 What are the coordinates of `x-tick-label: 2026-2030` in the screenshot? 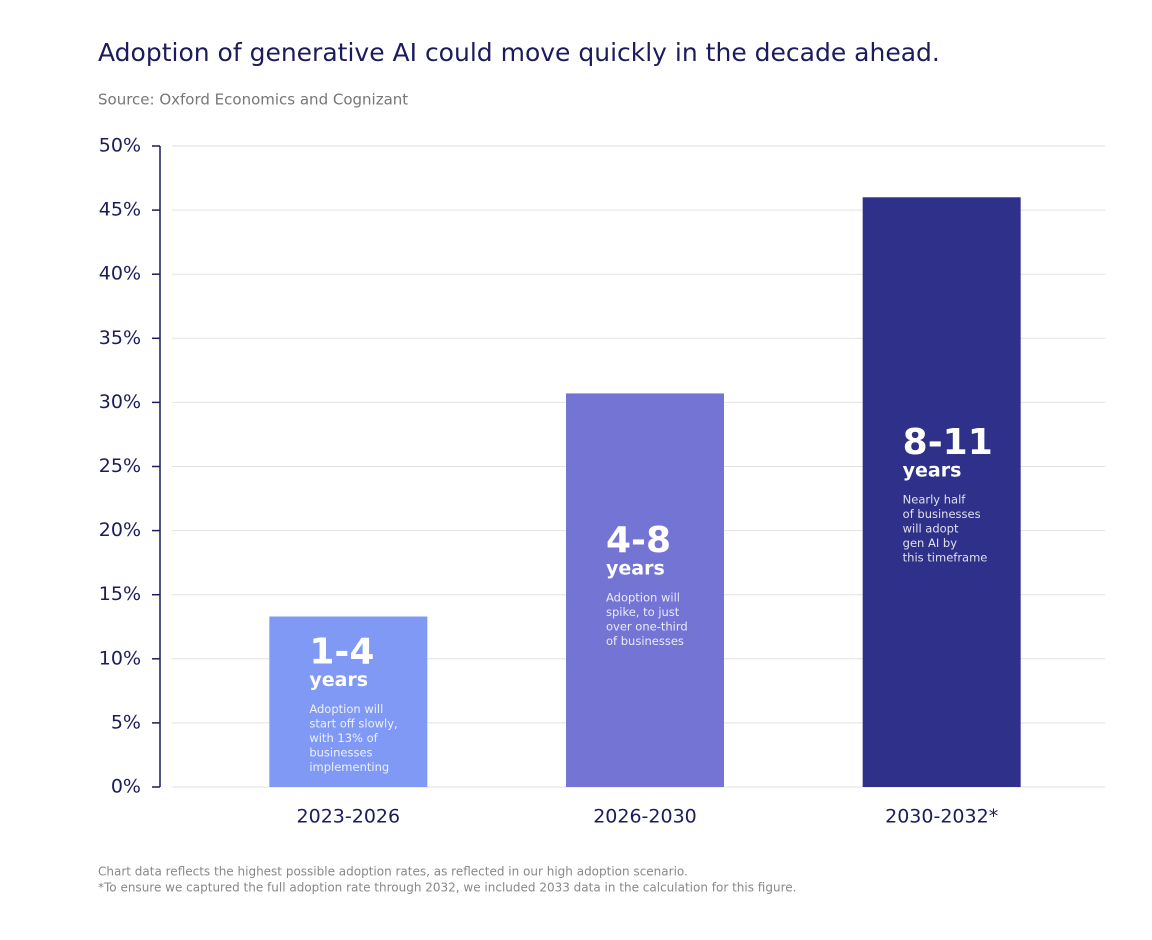 It's located at (645, 817).